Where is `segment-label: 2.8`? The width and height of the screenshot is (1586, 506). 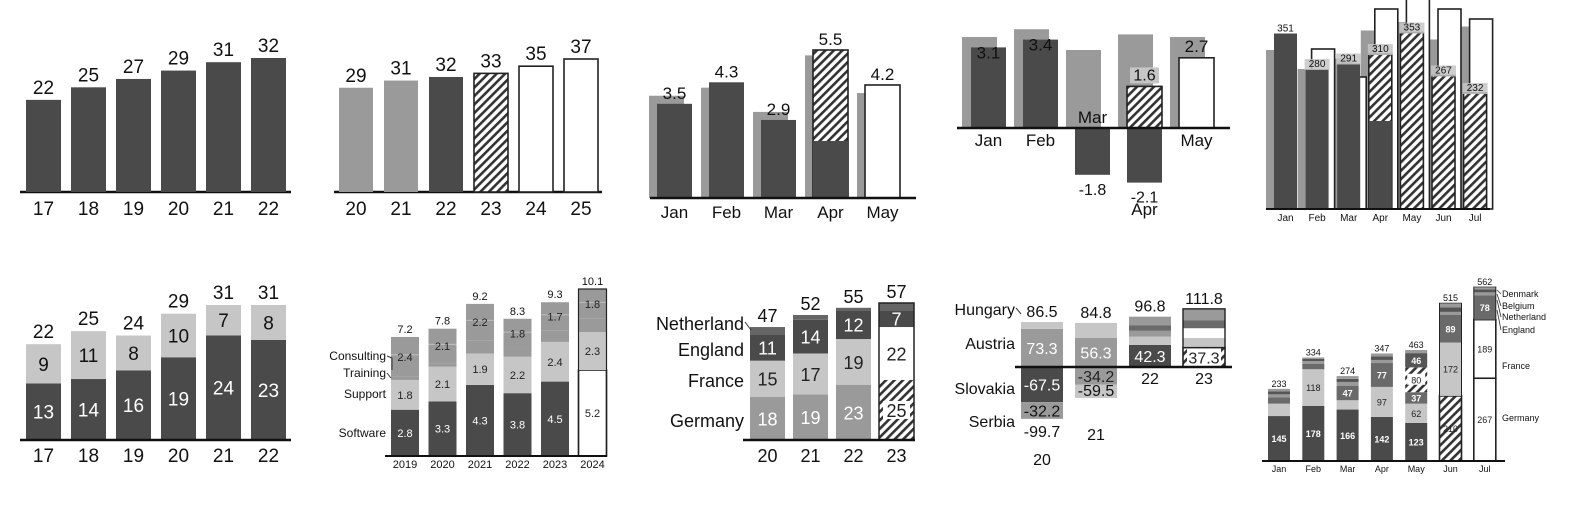
segment-label: 2.8 is located at coordinates (404, 434).